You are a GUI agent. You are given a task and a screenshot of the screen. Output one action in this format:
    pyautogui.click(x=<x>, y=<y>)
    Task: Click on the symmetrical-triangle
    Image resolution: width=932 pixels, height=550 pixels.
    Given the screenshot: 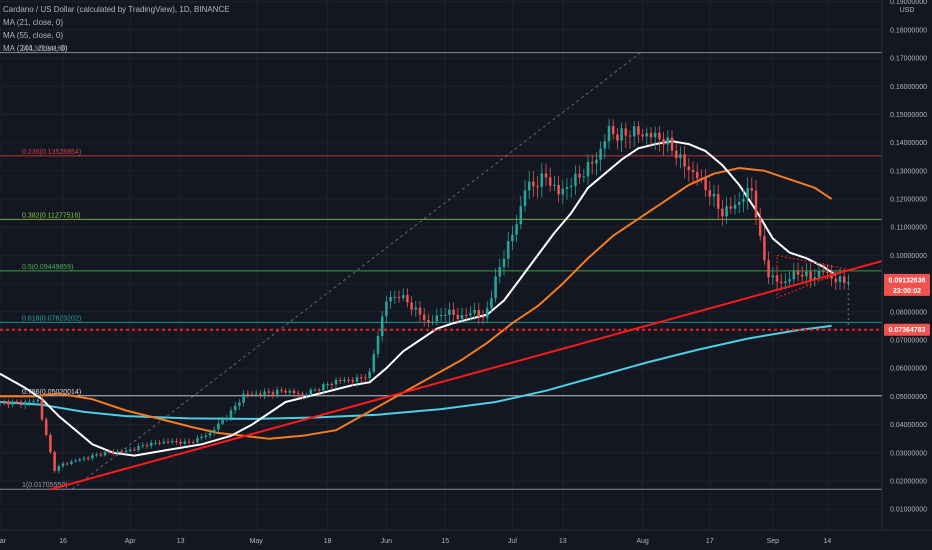 What is the action you would take?
    pyautogui.click(x=813, y=276)
    